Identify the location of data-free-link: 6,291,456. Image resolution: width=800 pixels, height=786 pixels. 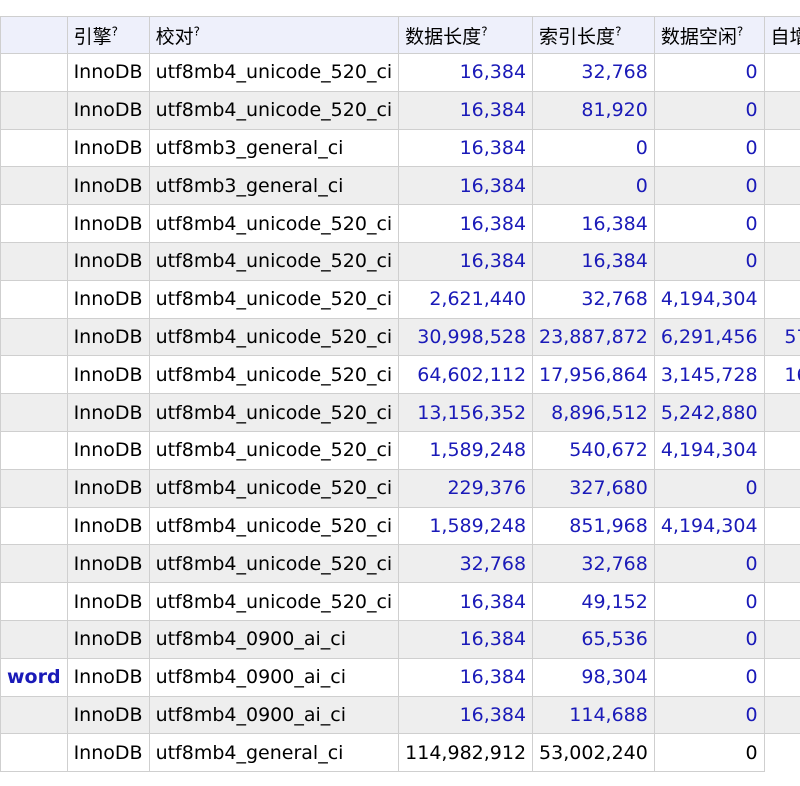
(709, 337).